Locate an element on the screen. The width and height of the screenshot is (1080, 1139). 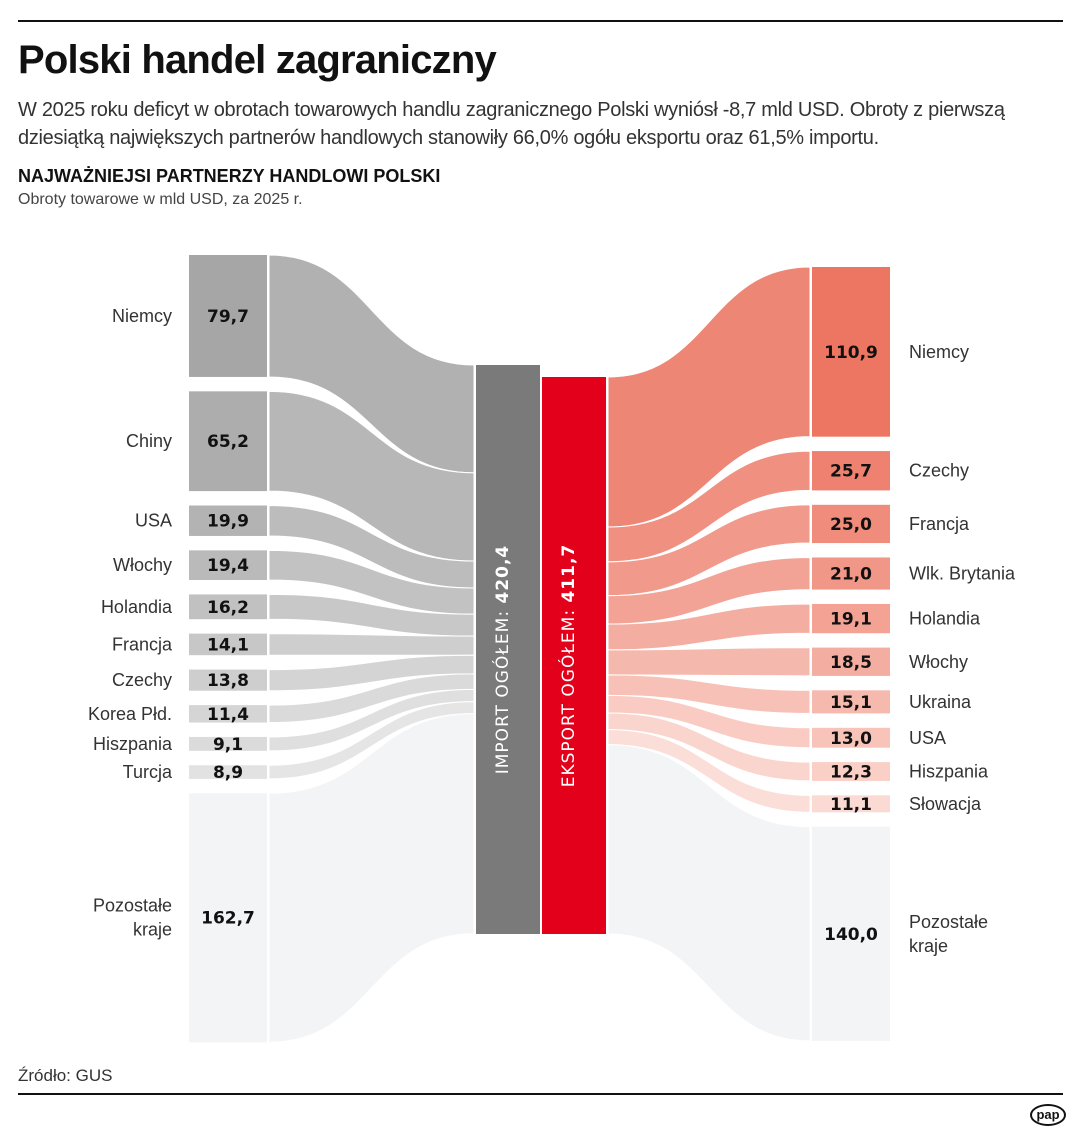
import-value-czechy: 13,8 is located at coordinates (228, 681).